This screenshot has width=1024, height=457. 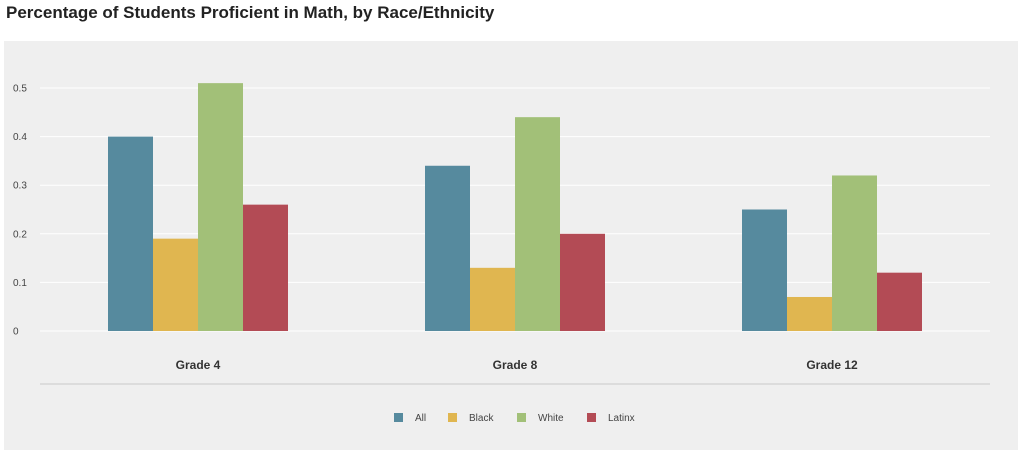 What do you see at coordinates (621, 418) in the screenshot?
I see `legend-label: Latinx` at bounding box center [621, 418].